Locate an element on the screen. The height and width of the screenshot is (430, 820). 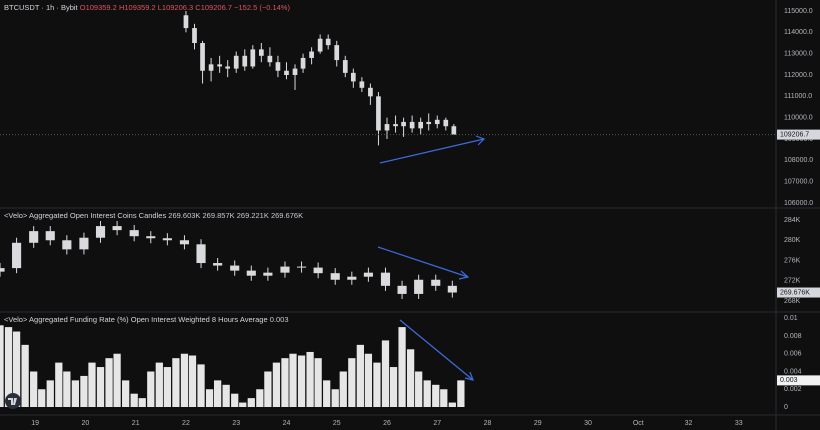
legend-value: H109359.2 is located at coordinates (137, 7).